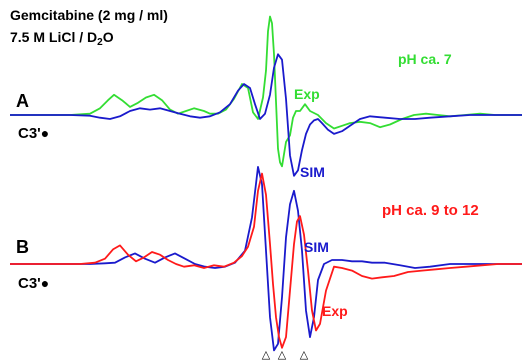  I want to click on species-label-b: C3'●, so click(33, 283).